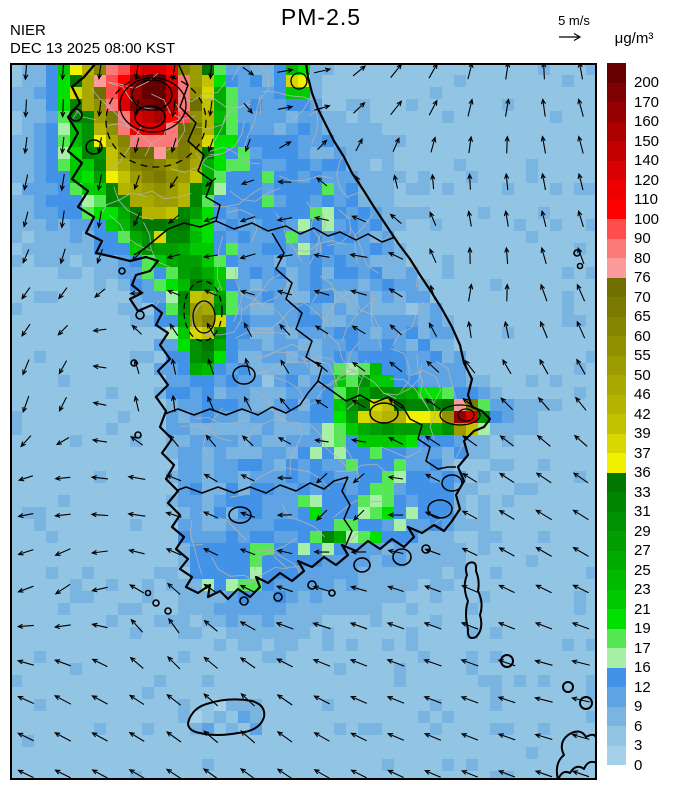  Describe the element at coordinates (570, 37) in the screenshot. I see `wind-reference-arrow-icon` at that location.